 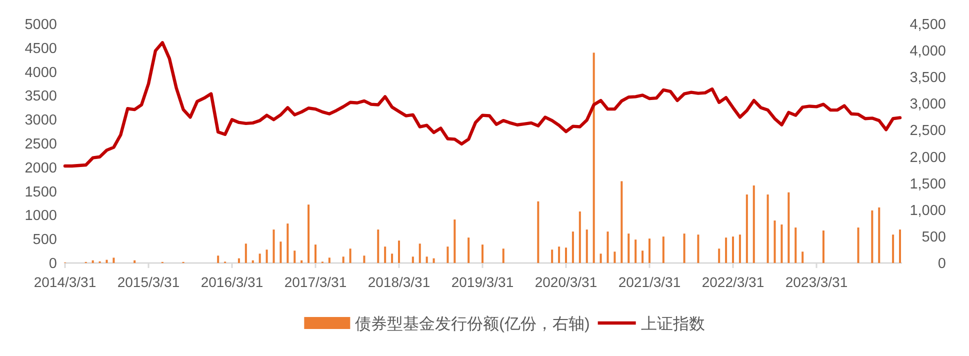 What do you see at coordinates (482, 282) in the screenshot?
I see `x-tick-label: 2019/3/31` at bounding box center [482, 282].